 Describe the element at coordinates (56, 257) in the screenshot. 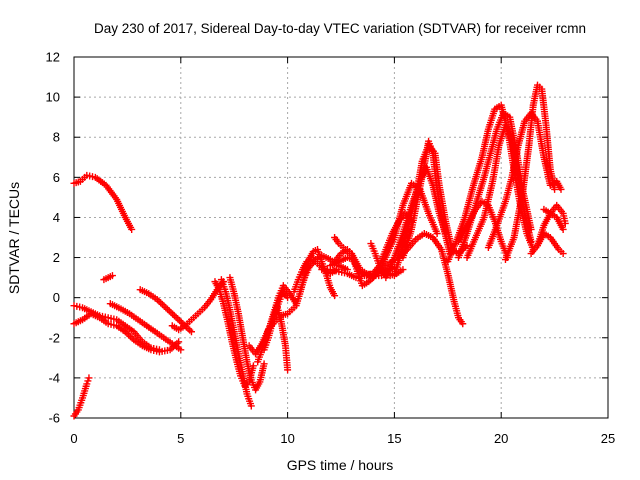

I see `y-tick-label: 2` at that location.